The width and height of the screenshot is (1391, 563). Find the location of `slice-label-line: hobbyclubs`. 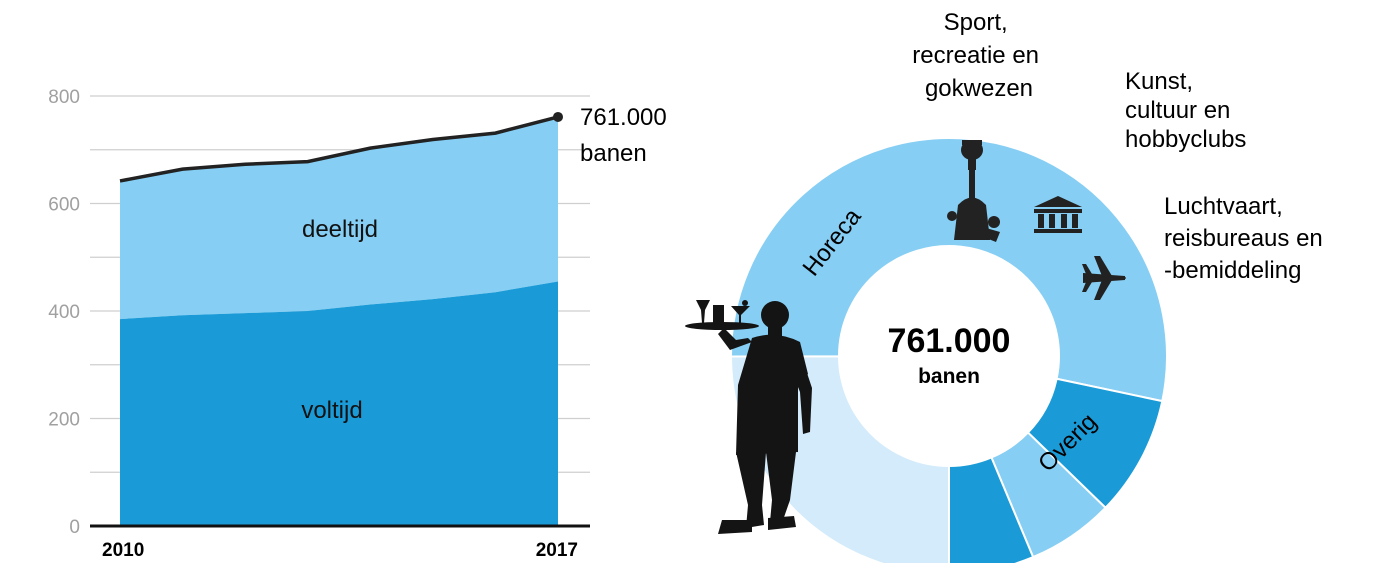

slice-label-line: hobbyclubs is located at coordinates (1185, 139).